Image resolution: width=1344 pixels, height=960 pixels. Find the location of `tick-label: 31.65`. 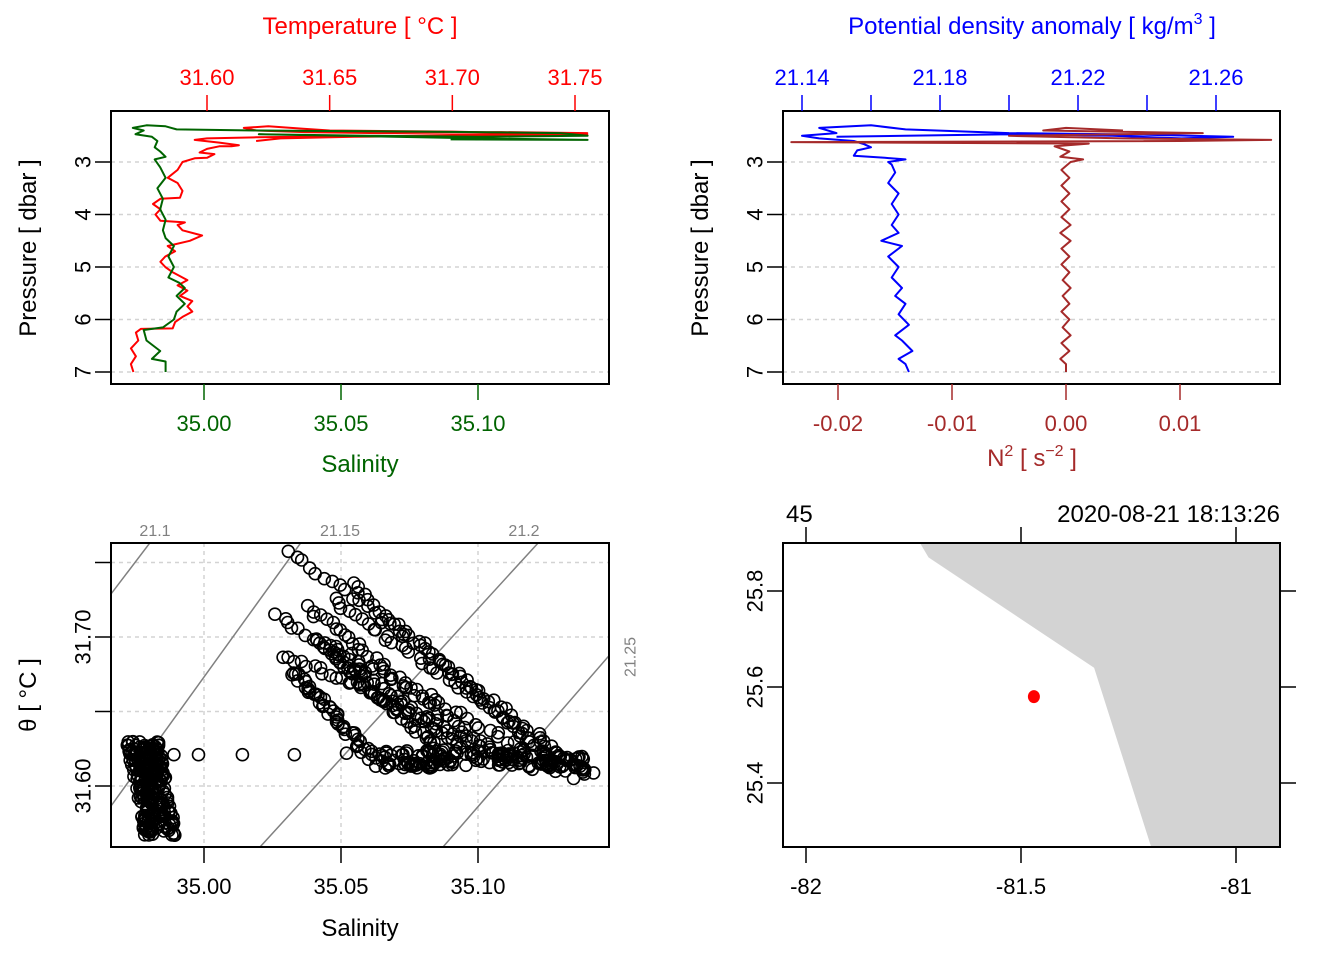

tick-label: 31.65 is located at coordinates (329, 77).